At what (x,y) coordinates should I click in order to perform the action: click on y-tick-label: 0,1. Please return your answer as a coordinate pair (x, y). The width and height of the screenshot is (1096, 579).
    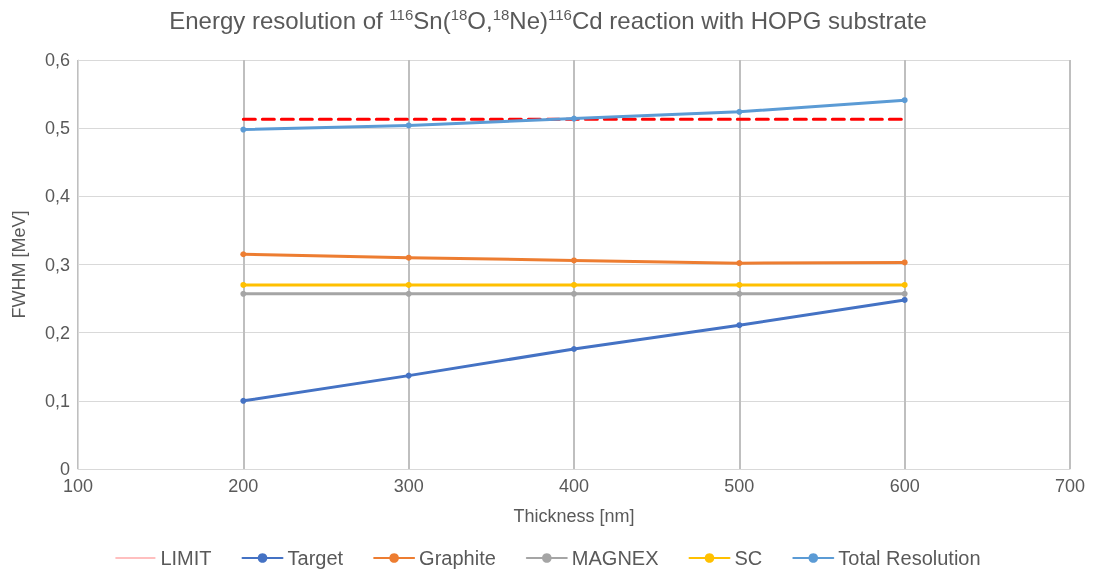
    Looking at the image, I should click on (57, 400).